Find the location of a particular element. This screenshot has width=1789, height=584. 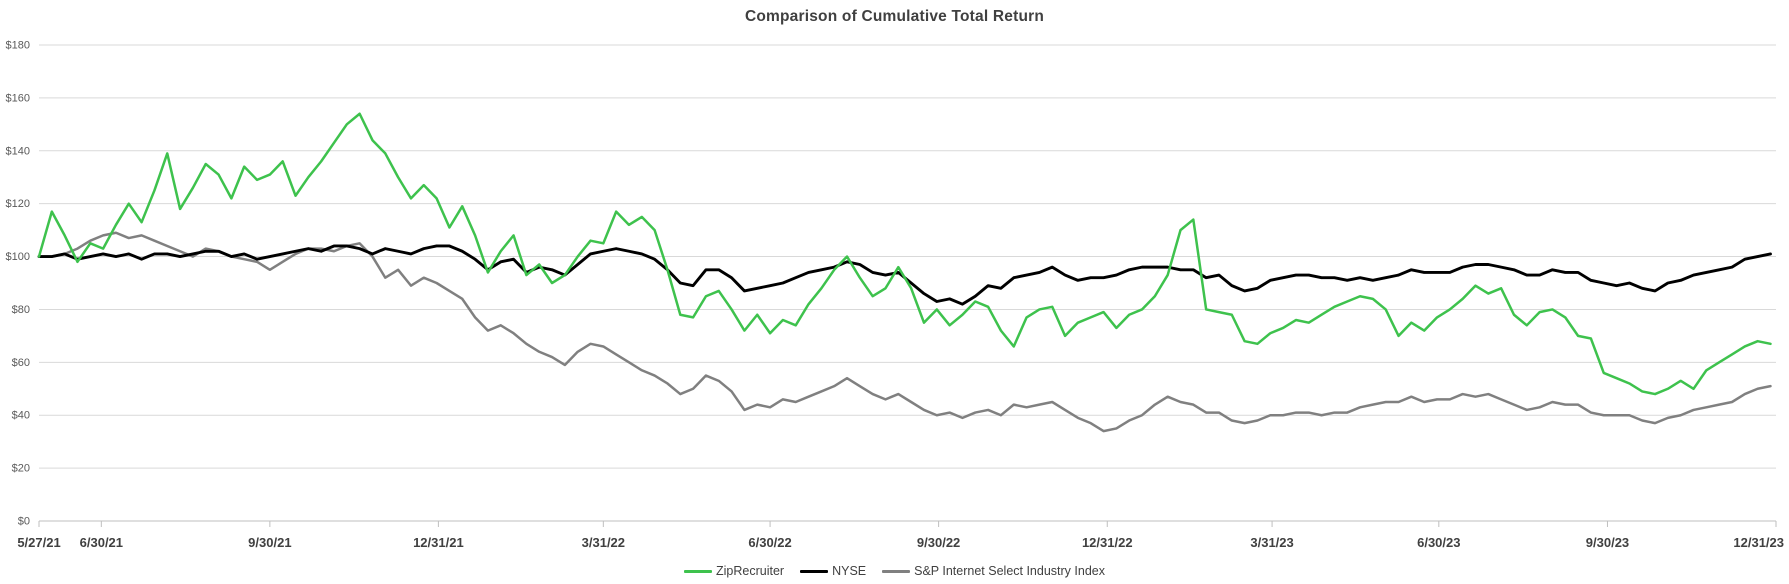

y-tick-label: $40 is located at coordinates (21, 416).